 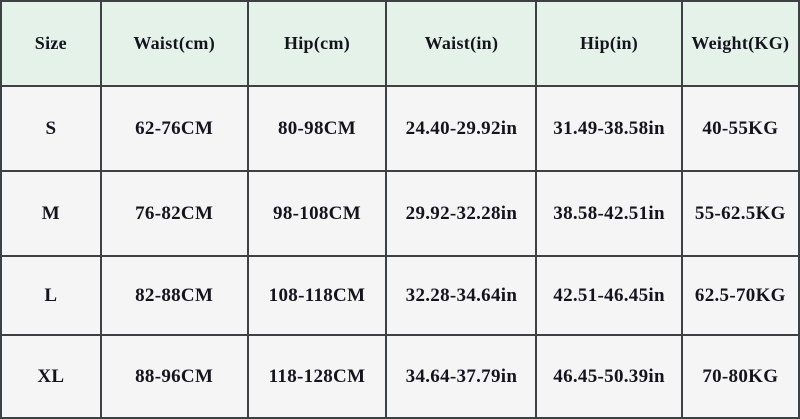 I want to click on column-header-weight-kg: Weight(KG), so click(x=740, y=43).